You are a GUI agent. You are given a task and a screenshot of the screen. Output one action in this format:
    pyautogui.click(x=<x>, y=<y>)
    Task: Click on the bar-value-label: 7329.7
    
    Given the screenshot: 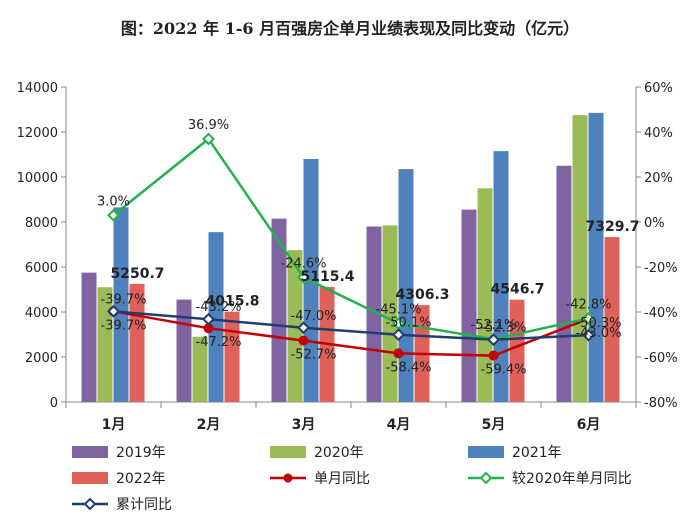 What is the action you would take?
    pyautogui.click(x=612, y=227)
    